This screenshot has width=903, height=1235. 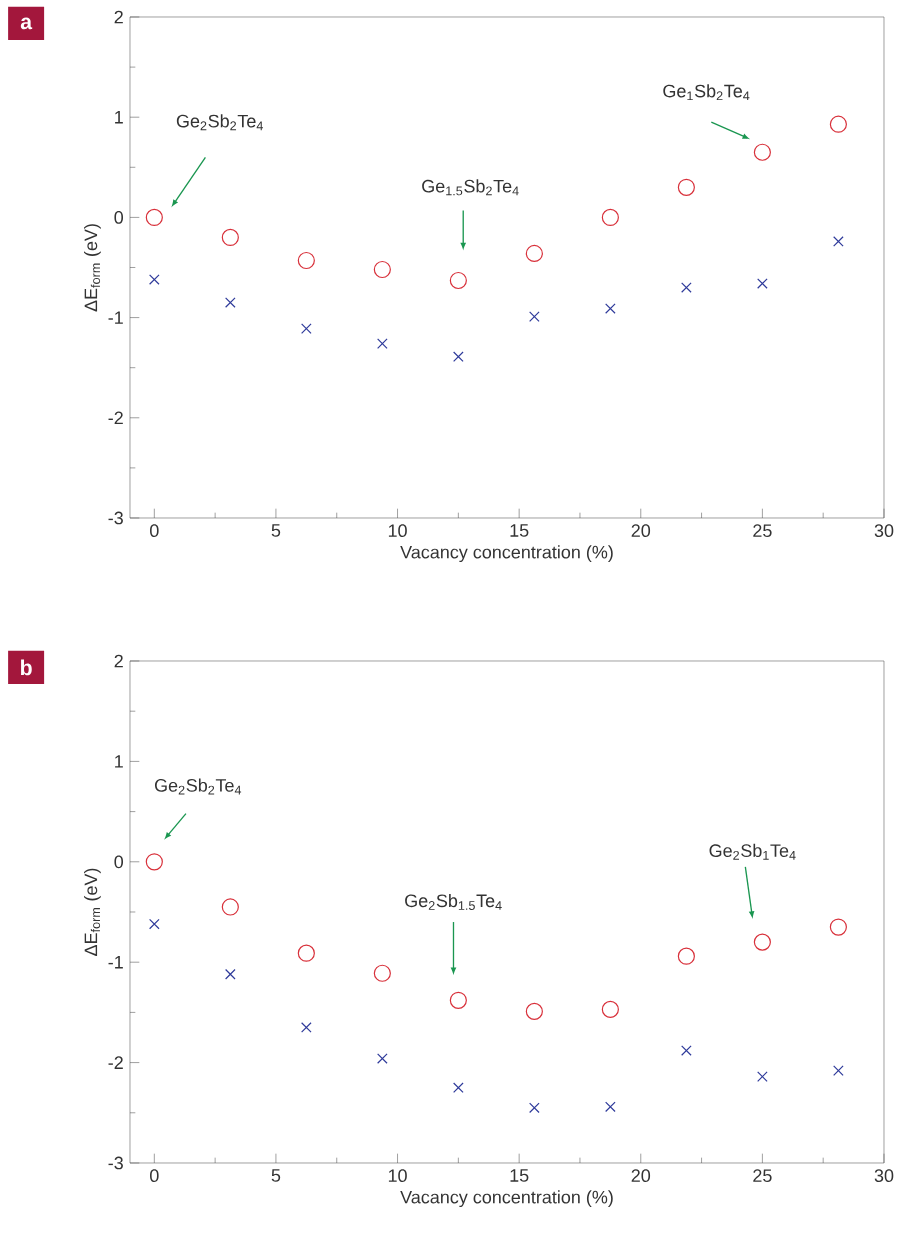 What do you see at coordinates (752, 851) in the screenshot?
I see `annotation: Ge$_{2}$Sb$_{1}$Te$_{4}$` at bounding box center [752, 851].